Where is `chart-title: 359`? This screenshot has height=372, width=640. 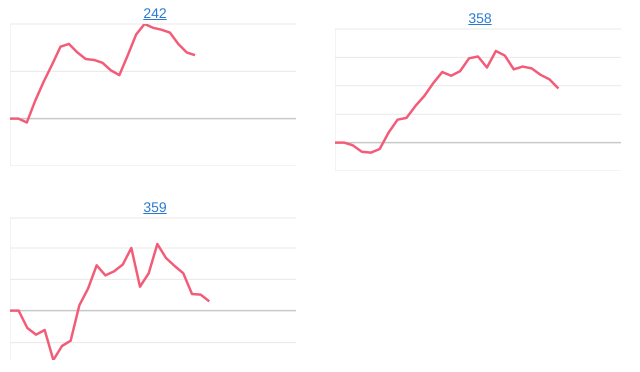
chart-title: 359 is located at coordinates (155, 207).